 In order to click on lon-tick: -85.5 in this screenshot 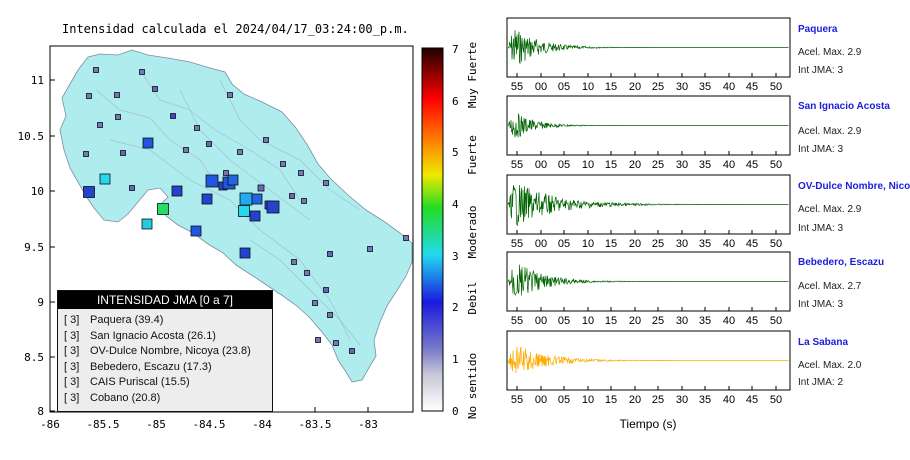, I will do `click(102, 424)`.